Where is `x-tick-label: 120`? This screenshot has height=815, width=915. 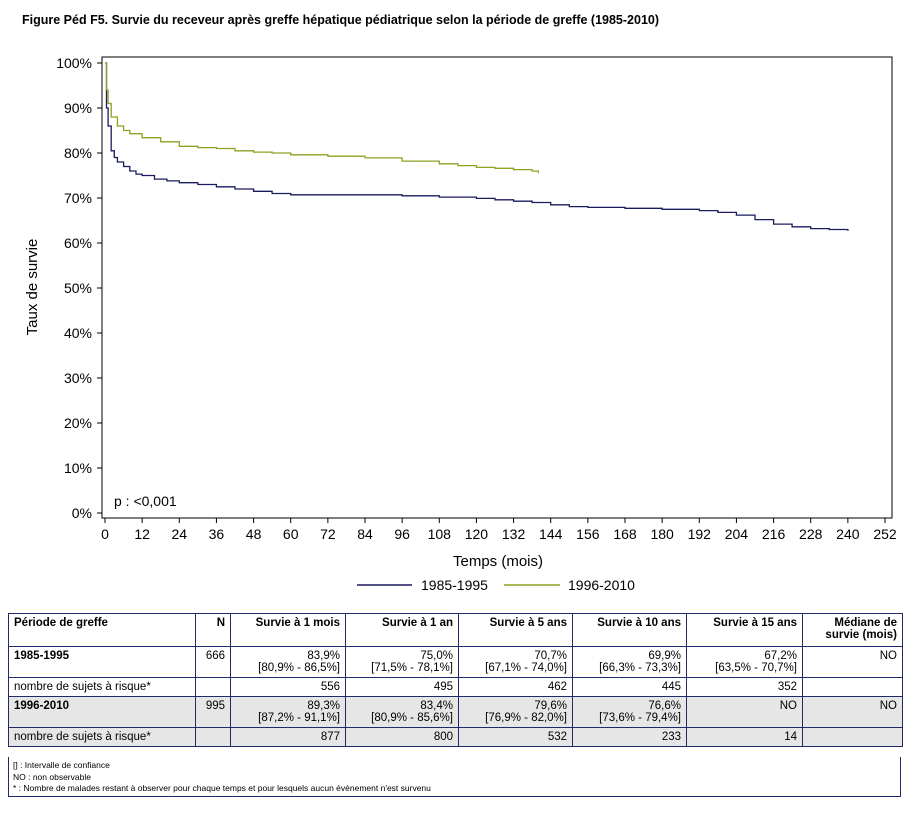 x-tick-label: 120 is located at coordinates (477, 534).